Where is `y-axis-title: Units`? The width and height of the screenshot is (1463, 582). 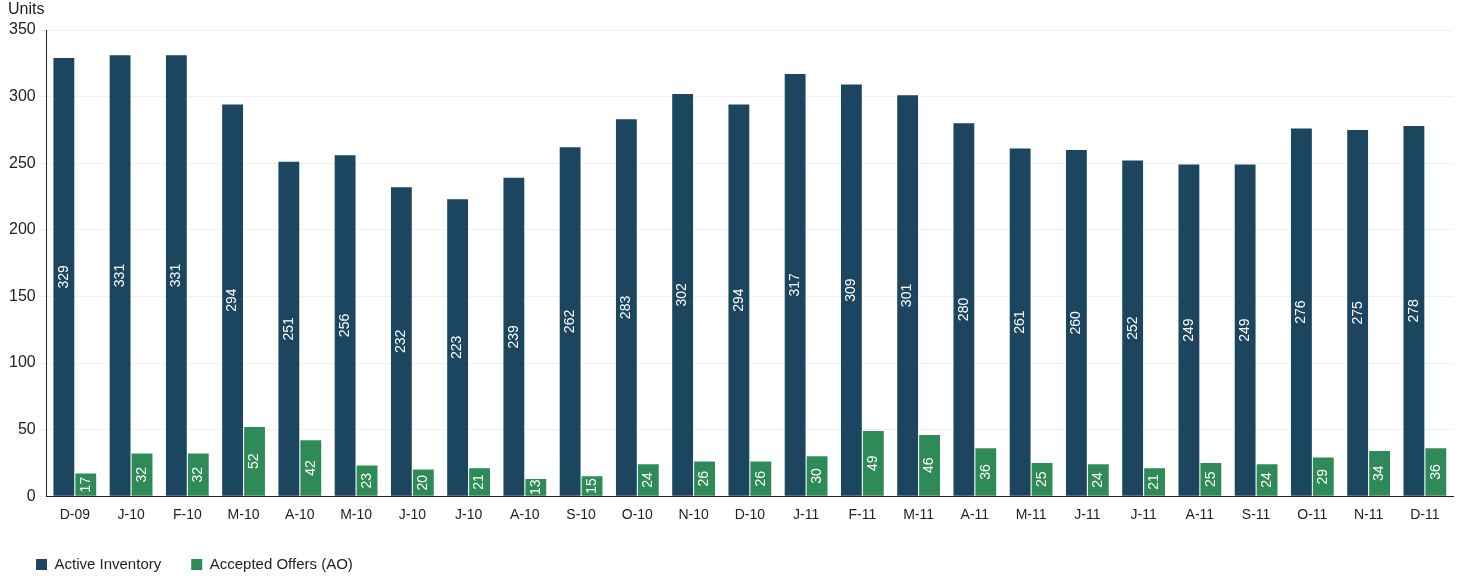 y-axis-title: Units is located at coordinates (26, 9).